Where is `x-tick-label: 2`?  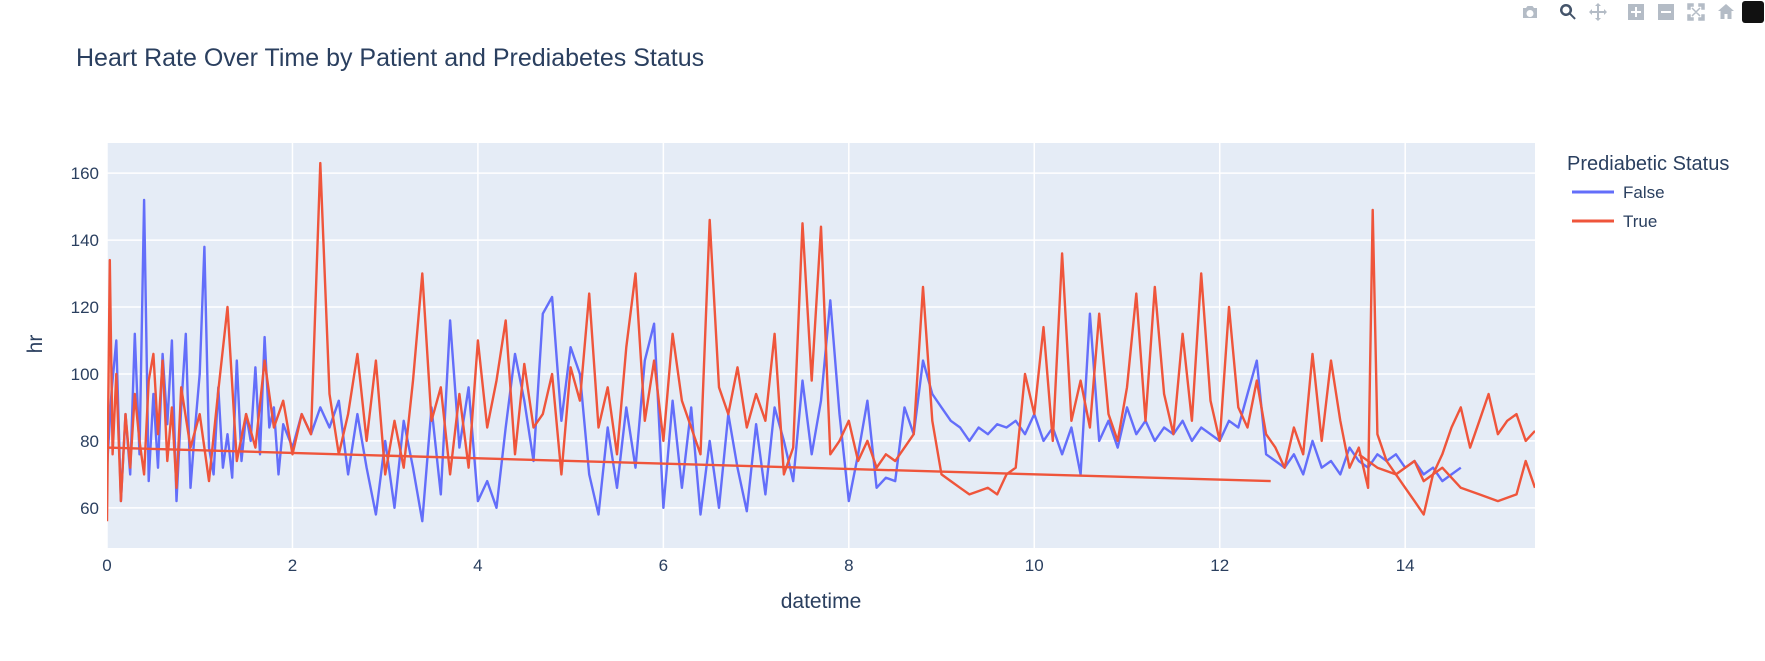
x-tick-label: 2 is located at coordinates (292, 565).